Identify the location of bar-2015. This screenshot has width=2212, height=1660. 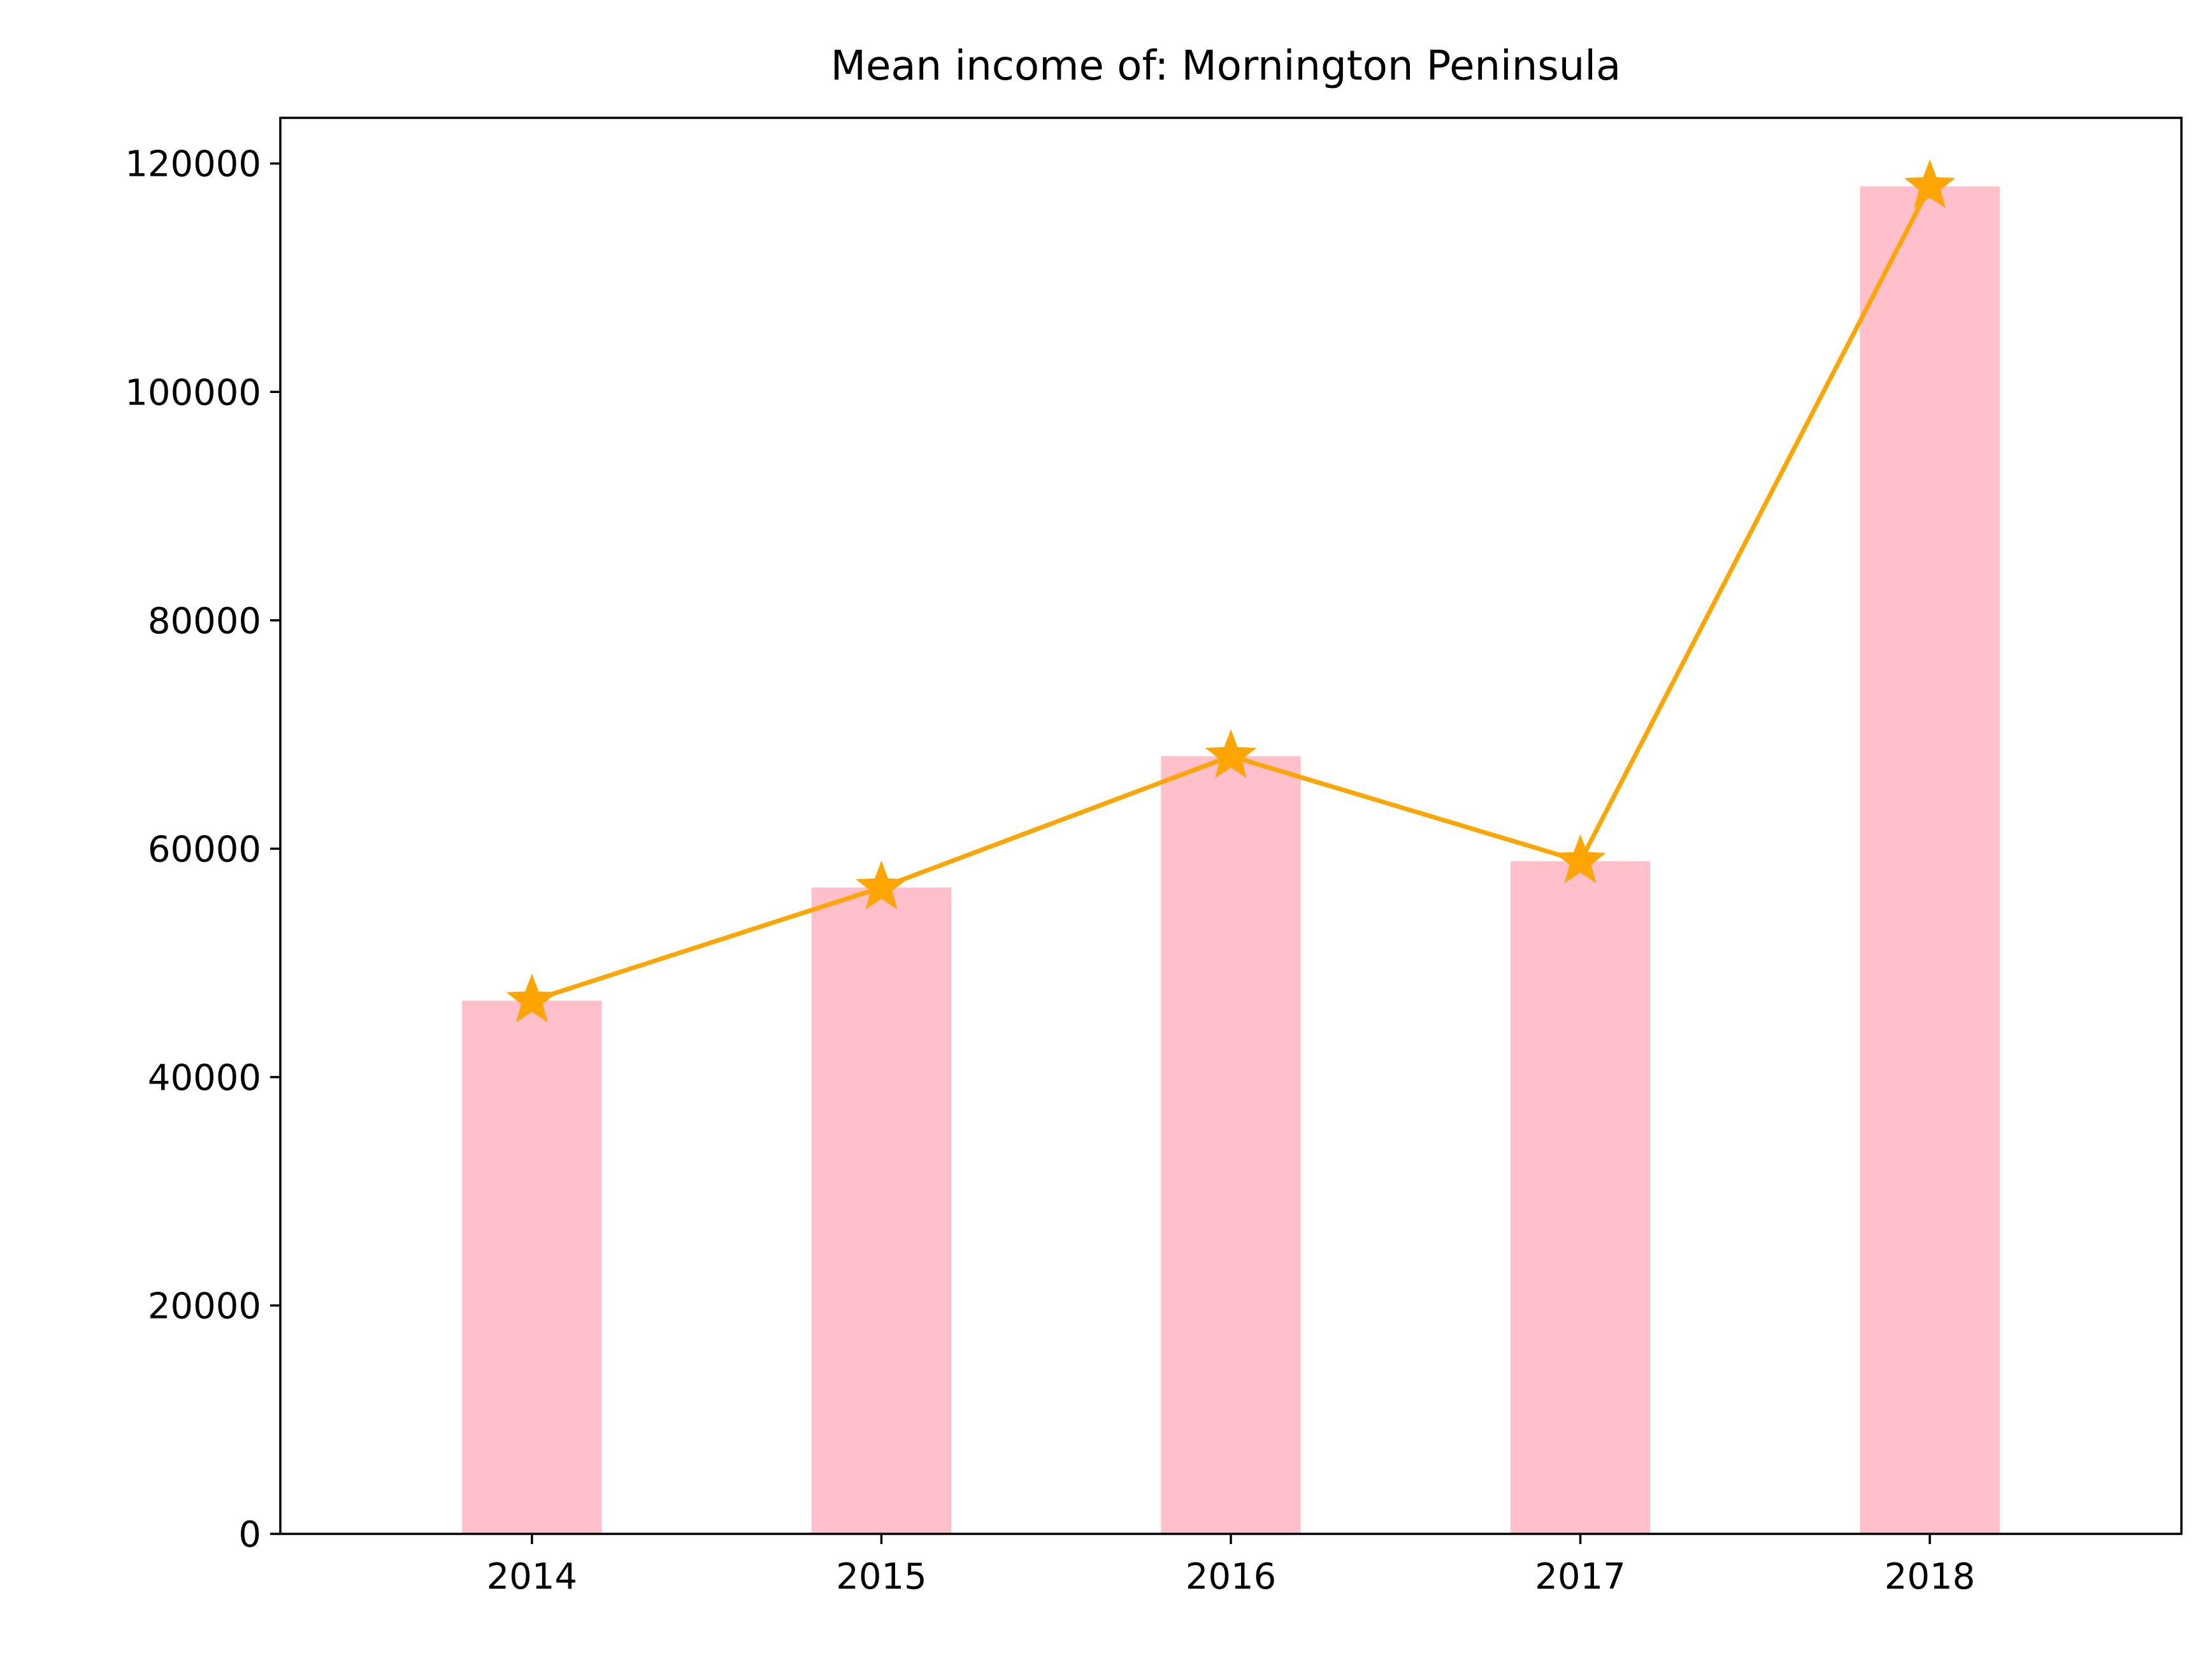
(881, 1210).